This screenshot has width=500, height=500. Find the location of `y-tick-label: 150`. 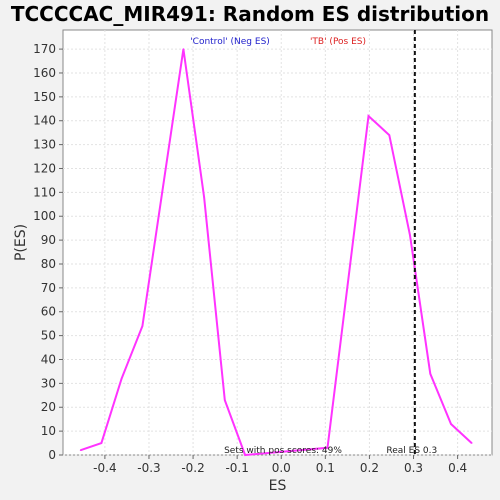

y-tick-label: 150 is located at coordinates (44, 97).